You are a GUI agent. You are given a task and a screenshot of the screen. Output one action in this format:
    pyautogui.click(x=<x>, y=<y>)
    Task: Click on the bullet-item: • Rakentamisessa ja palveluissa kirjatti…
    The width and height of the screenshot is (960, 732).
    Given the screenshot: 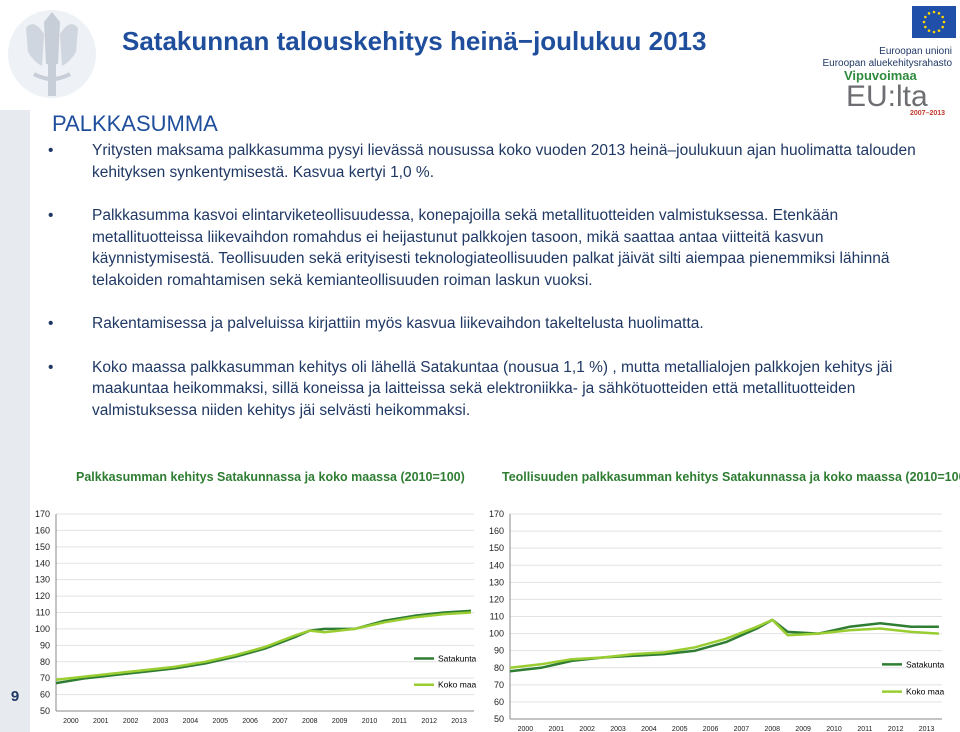 What is the action you would take?
    pyautogui.click(x=498, y=324)
    